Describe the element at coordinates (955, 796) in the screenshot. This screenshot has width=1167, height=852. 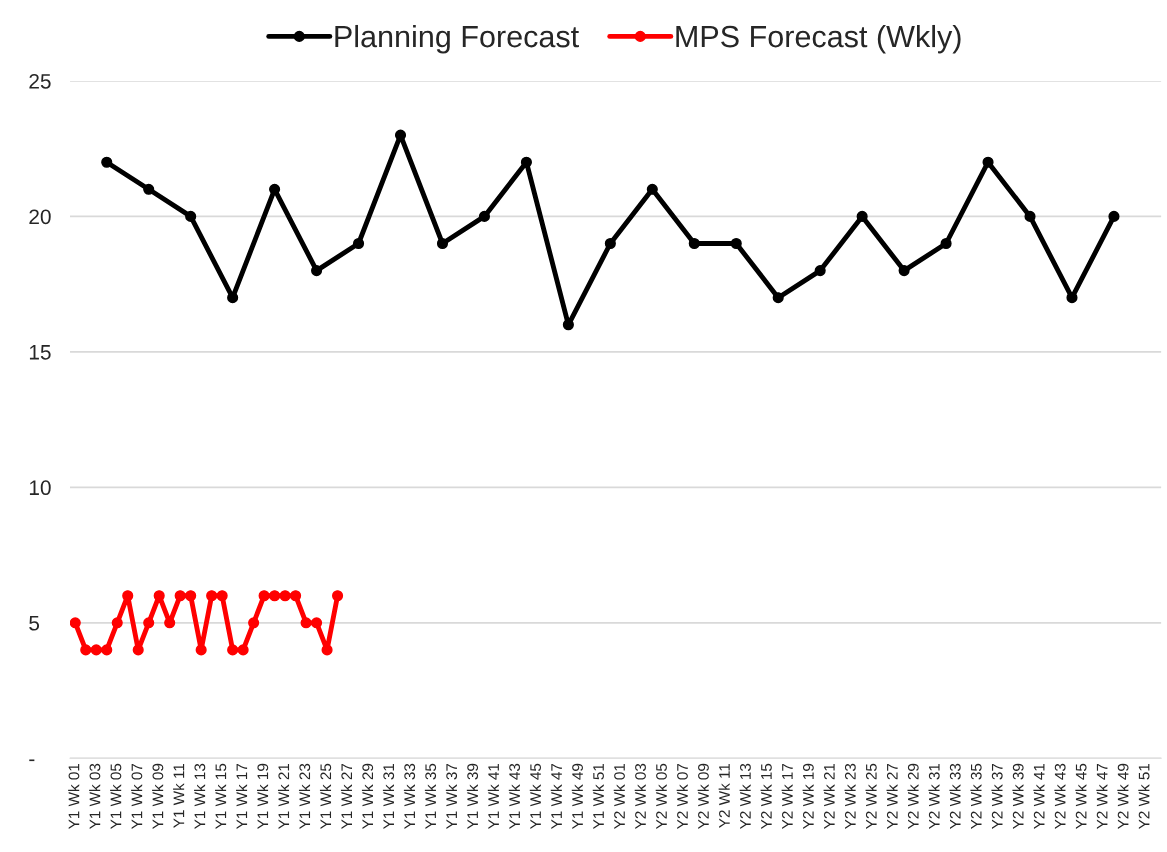
I see `x-tick-label: Y2 Wk 33` at that location.